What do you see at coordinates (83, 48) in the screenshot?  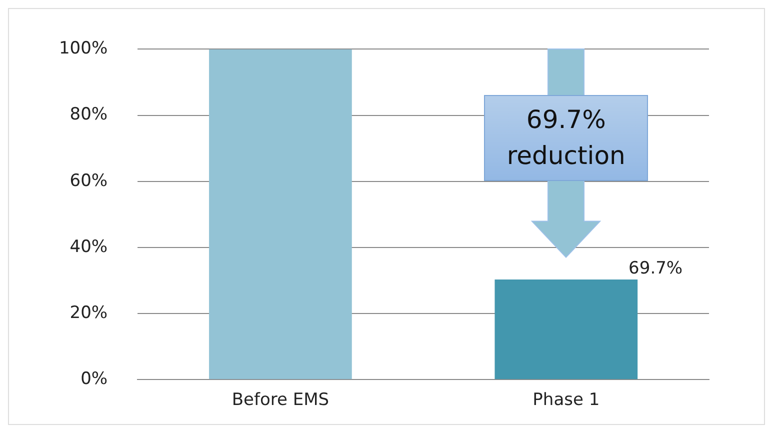 I see `y-tick-label: 100%` at bounding box center [83, 48].